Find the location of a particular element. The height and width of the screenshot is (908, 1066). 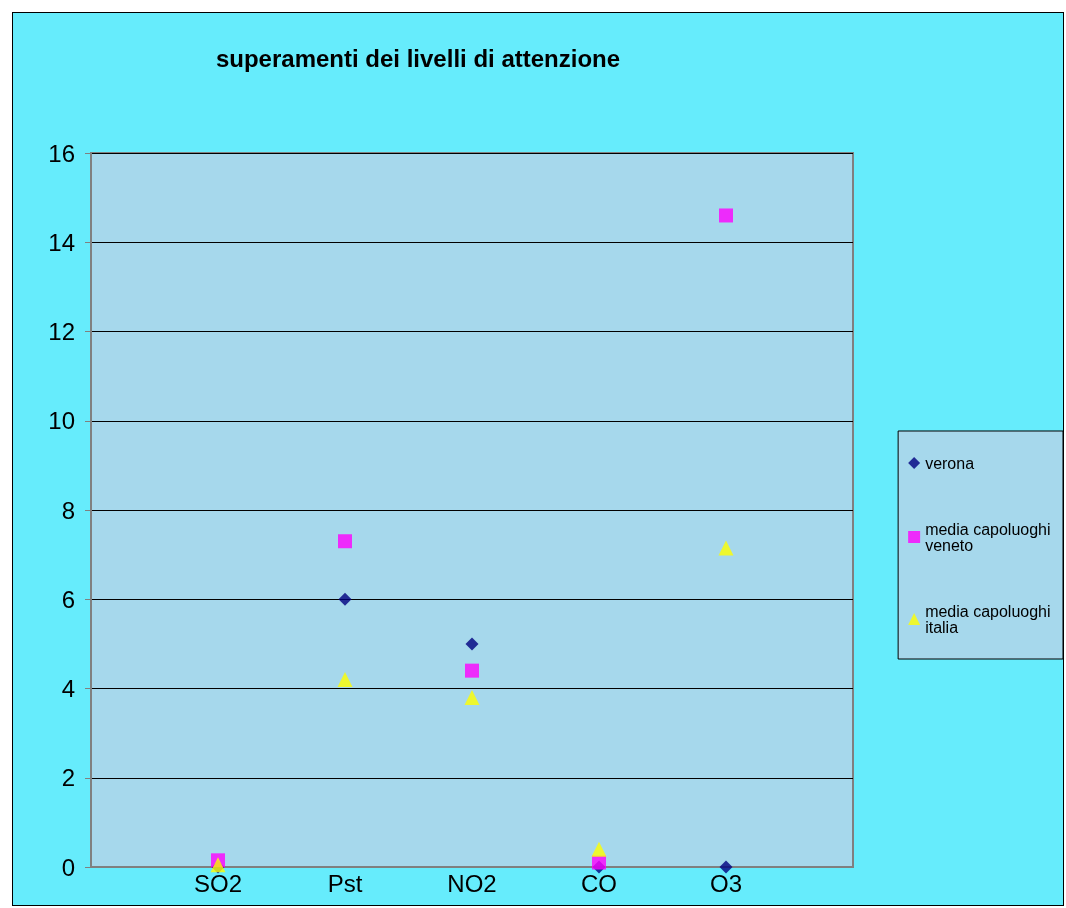

x-tick-label: NO2 is located at coordinates (472, 883).